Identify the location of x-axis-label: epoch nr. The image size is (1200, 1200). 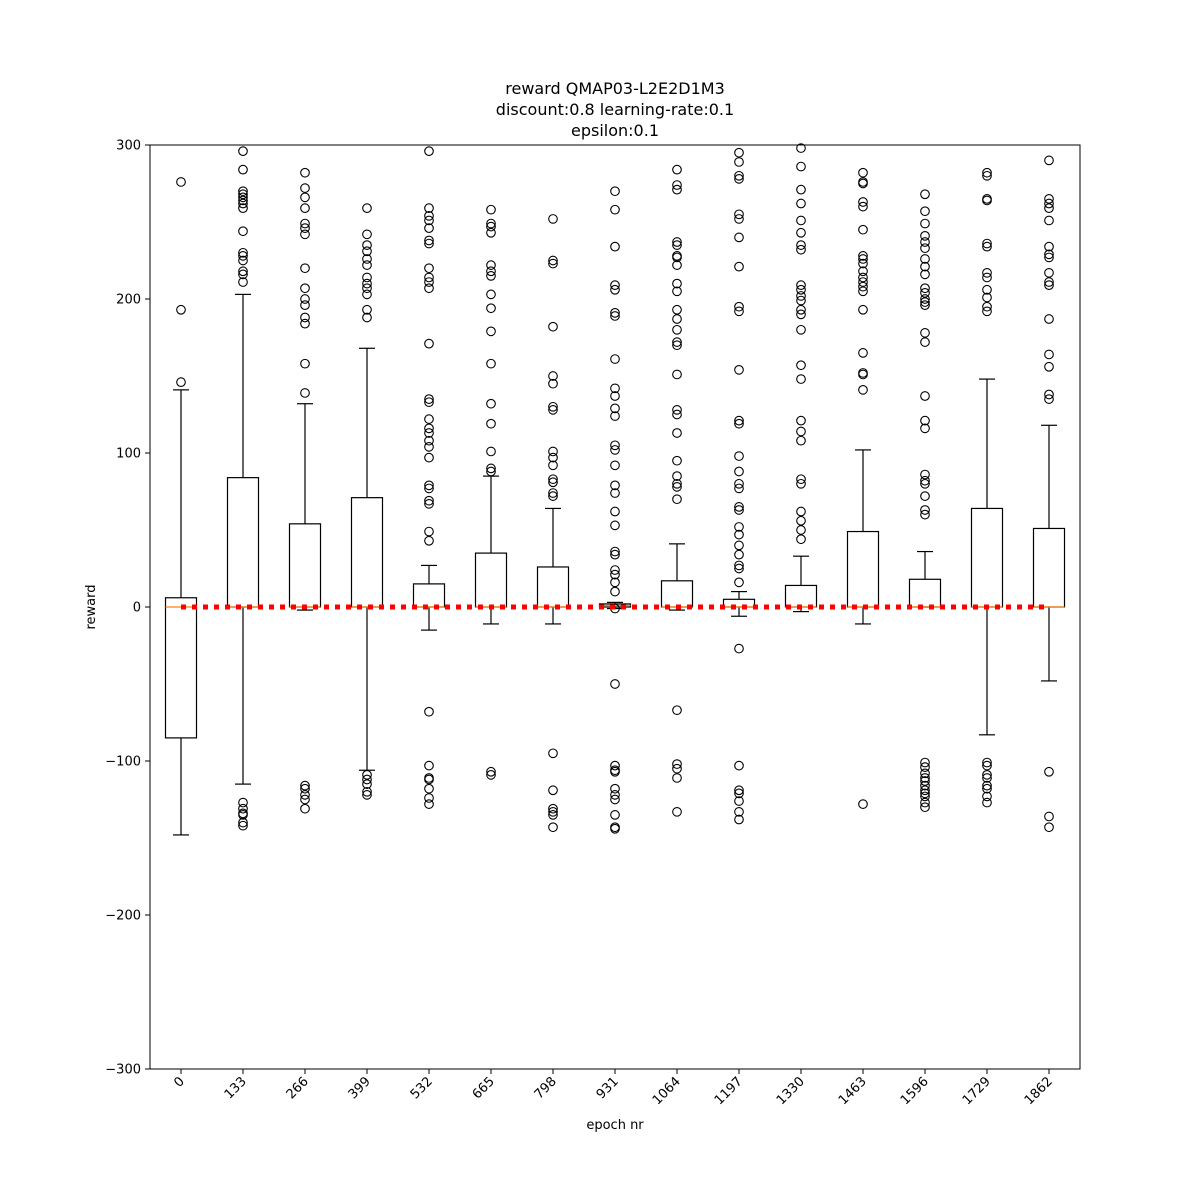
(615, 1125).